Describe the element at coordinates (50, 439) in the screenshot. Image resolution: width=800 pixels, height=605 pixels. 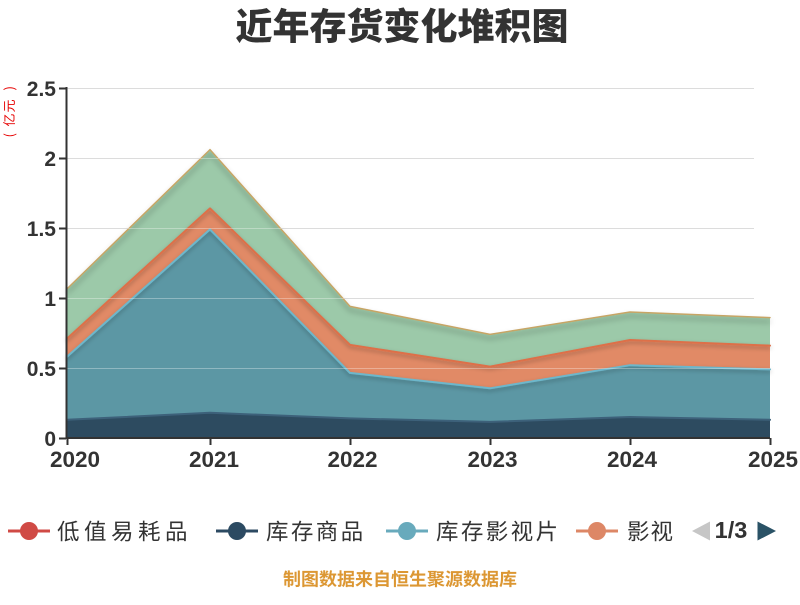
I see `svg-text: 0` at that location.